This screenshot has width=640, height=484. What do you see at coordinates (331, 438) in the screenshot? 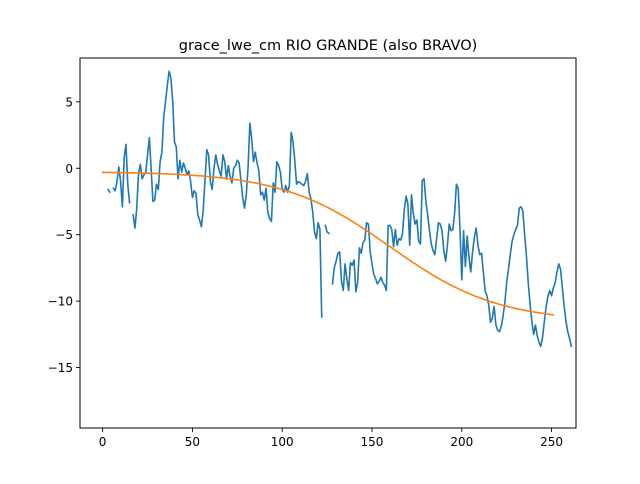
I see `x-axis: 0 50 100 150 200 250` at bounding box center [331, 438].